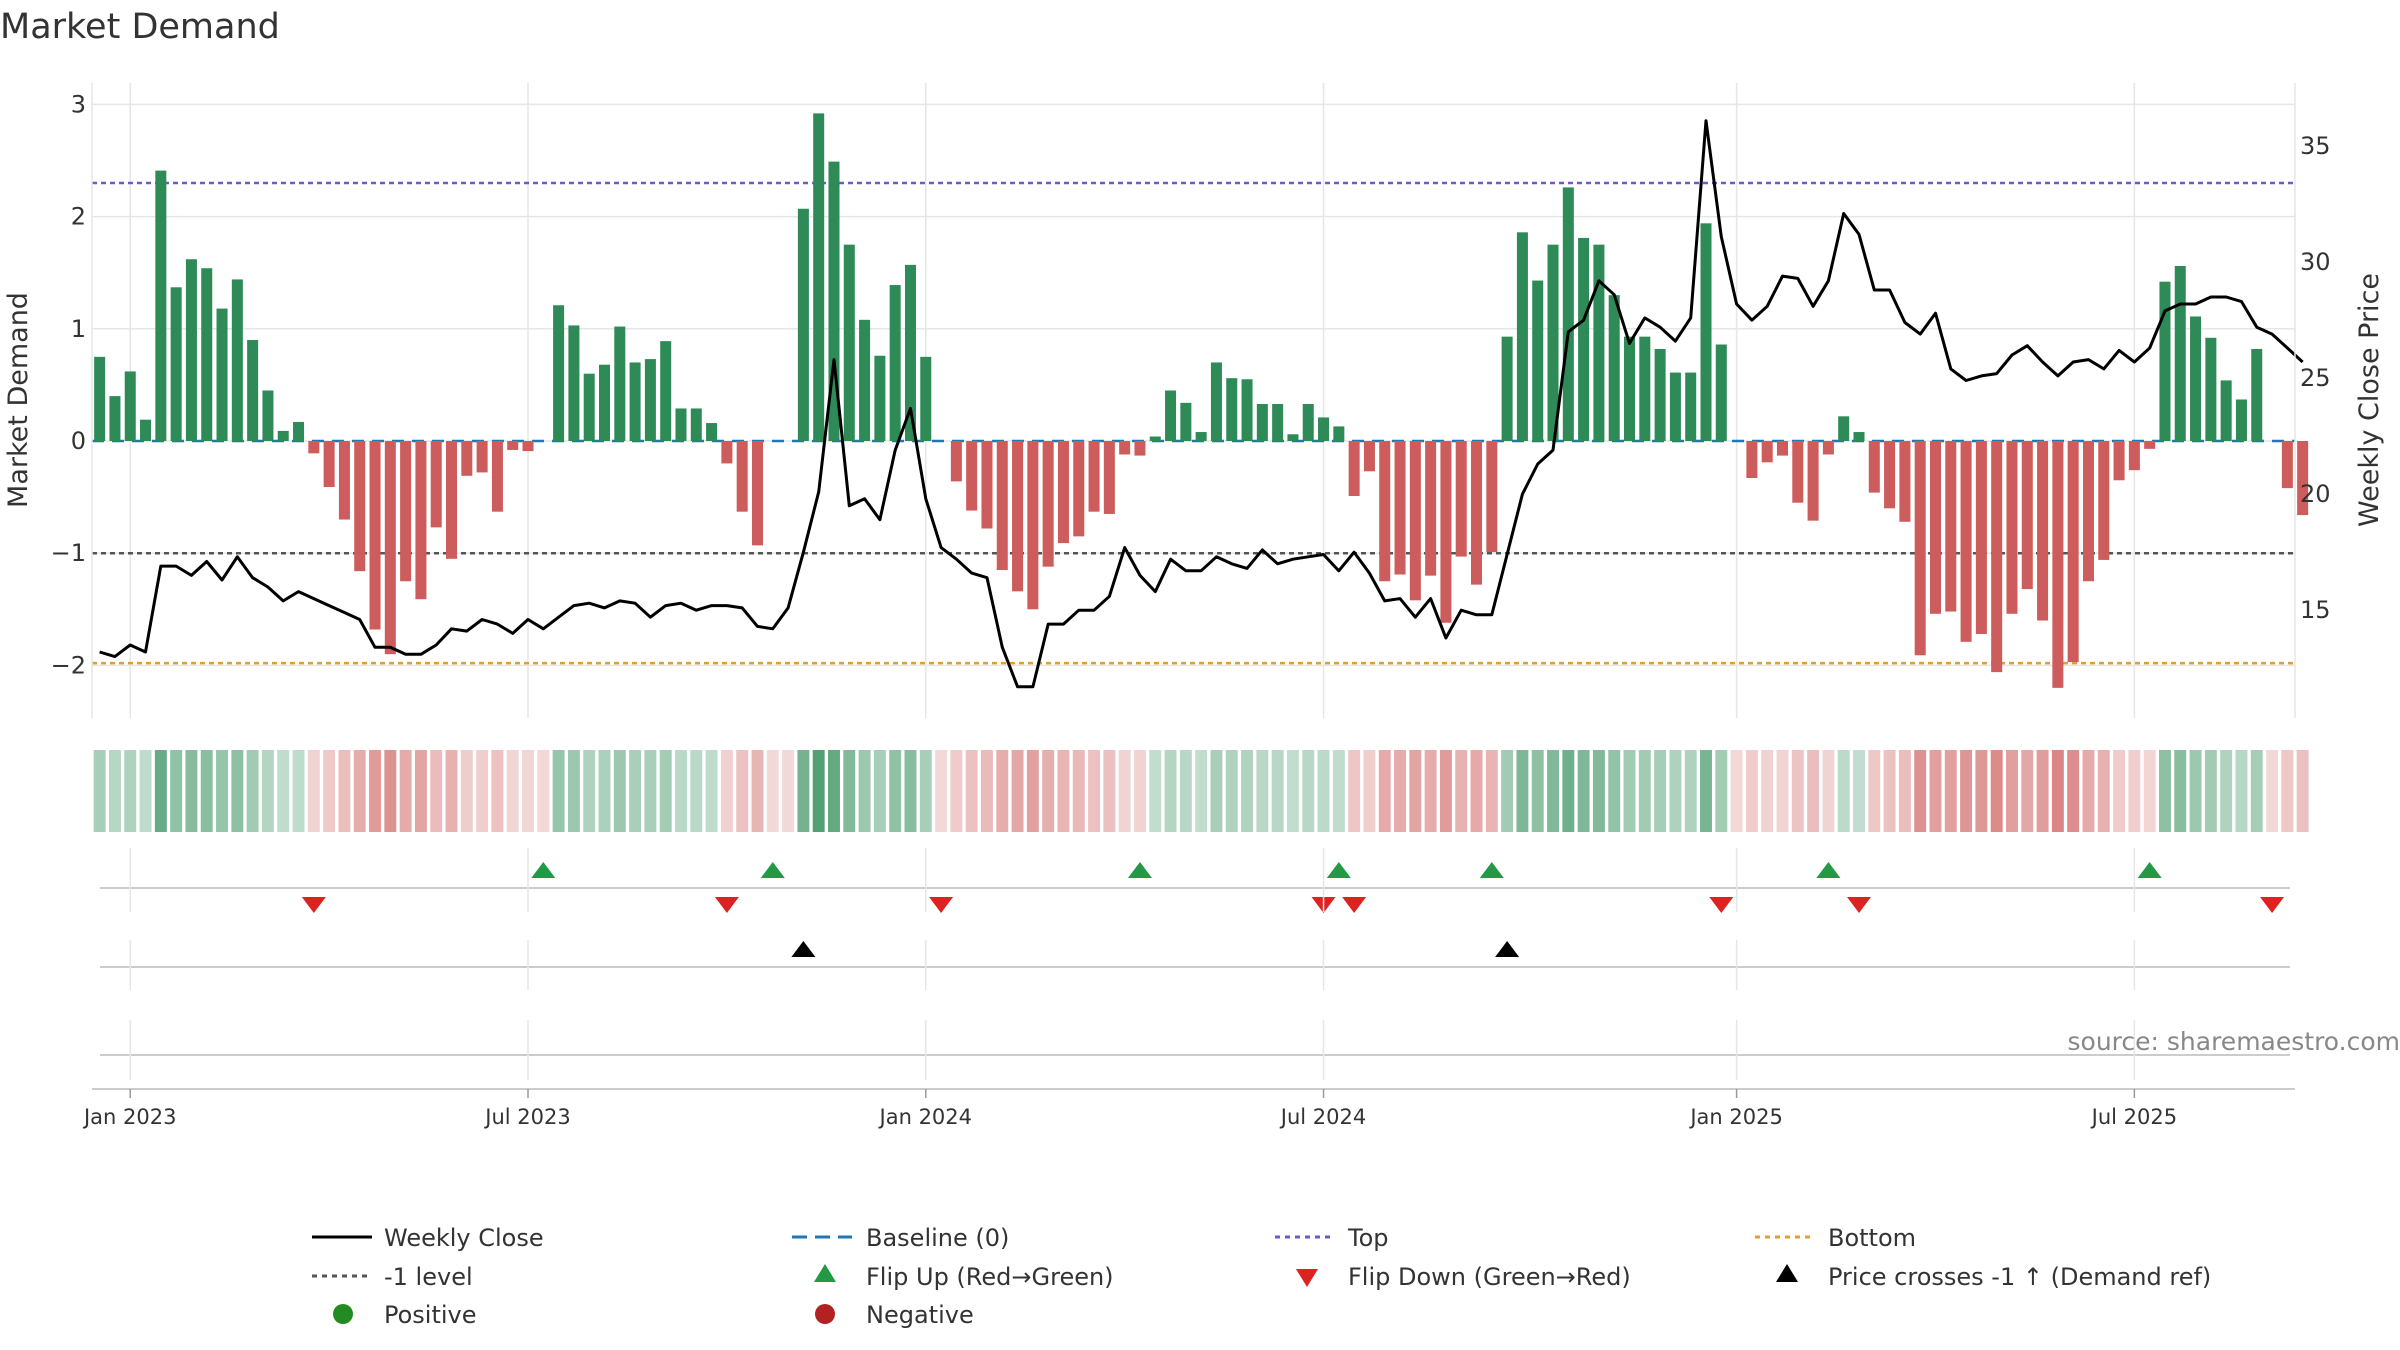 The width and height of the screenshot is (2400, 1350). I want to click on legend-item-flip-down: Flip Down (Green→Red), so click(1463, 1277).